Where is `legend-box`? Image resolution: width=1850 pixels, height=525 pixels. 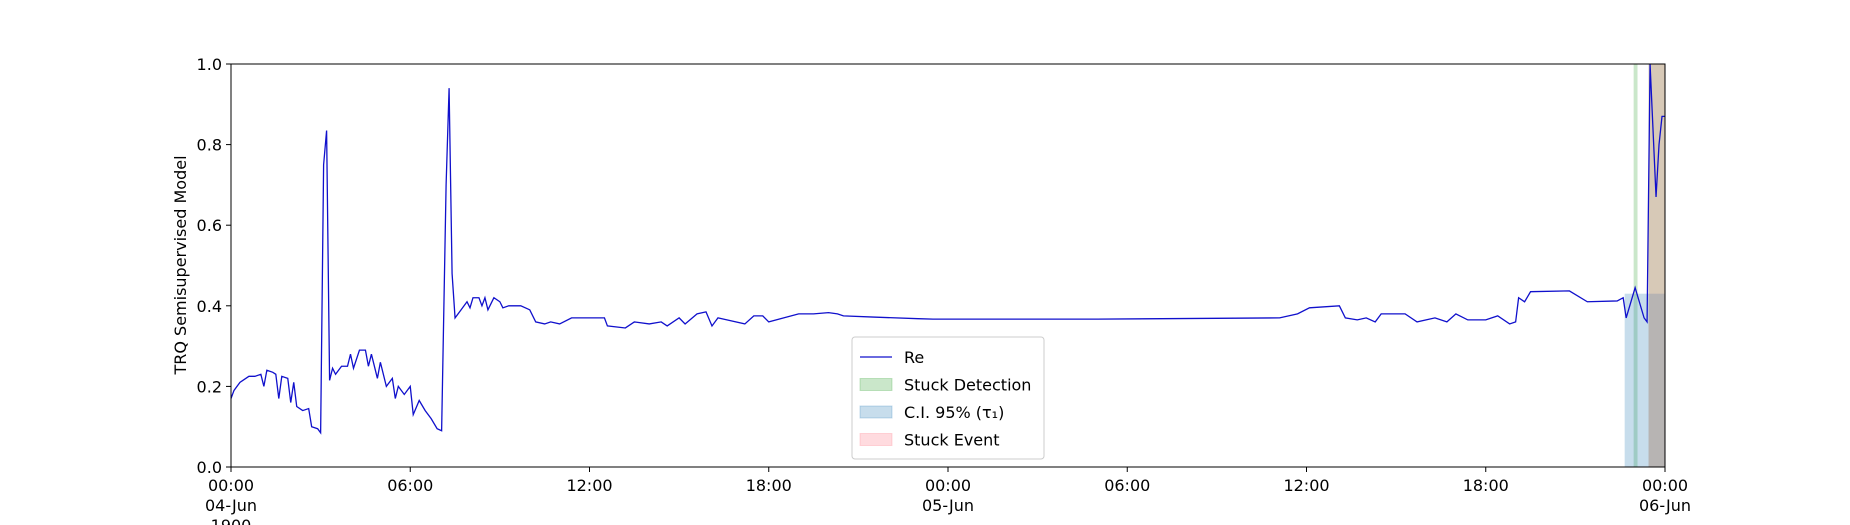
legend-box is located at coordinates (948, 398).